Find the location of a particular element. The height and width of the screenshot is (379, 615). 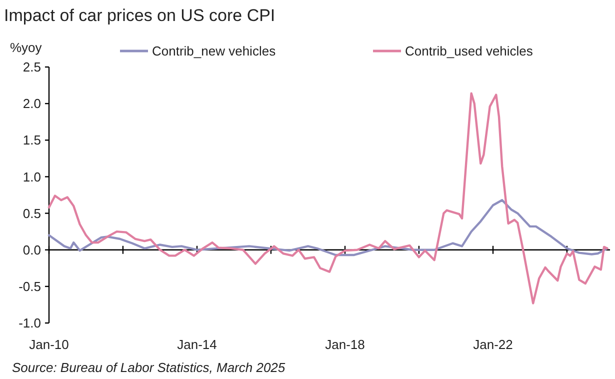

x-tick-label: Jan-10 is located at coordinates (49, 344).